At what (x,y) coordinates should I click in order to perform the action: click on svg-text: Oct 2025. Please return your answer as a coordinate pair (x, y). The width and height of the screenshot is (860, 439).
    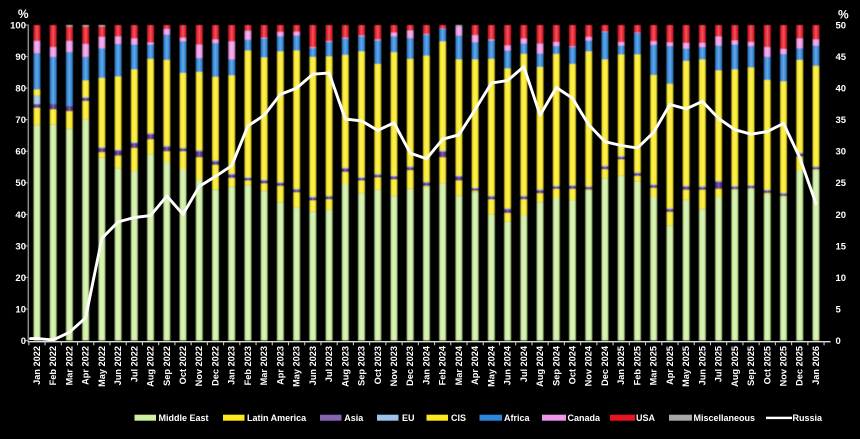
    Looking at the image, I should click on (767, 365).